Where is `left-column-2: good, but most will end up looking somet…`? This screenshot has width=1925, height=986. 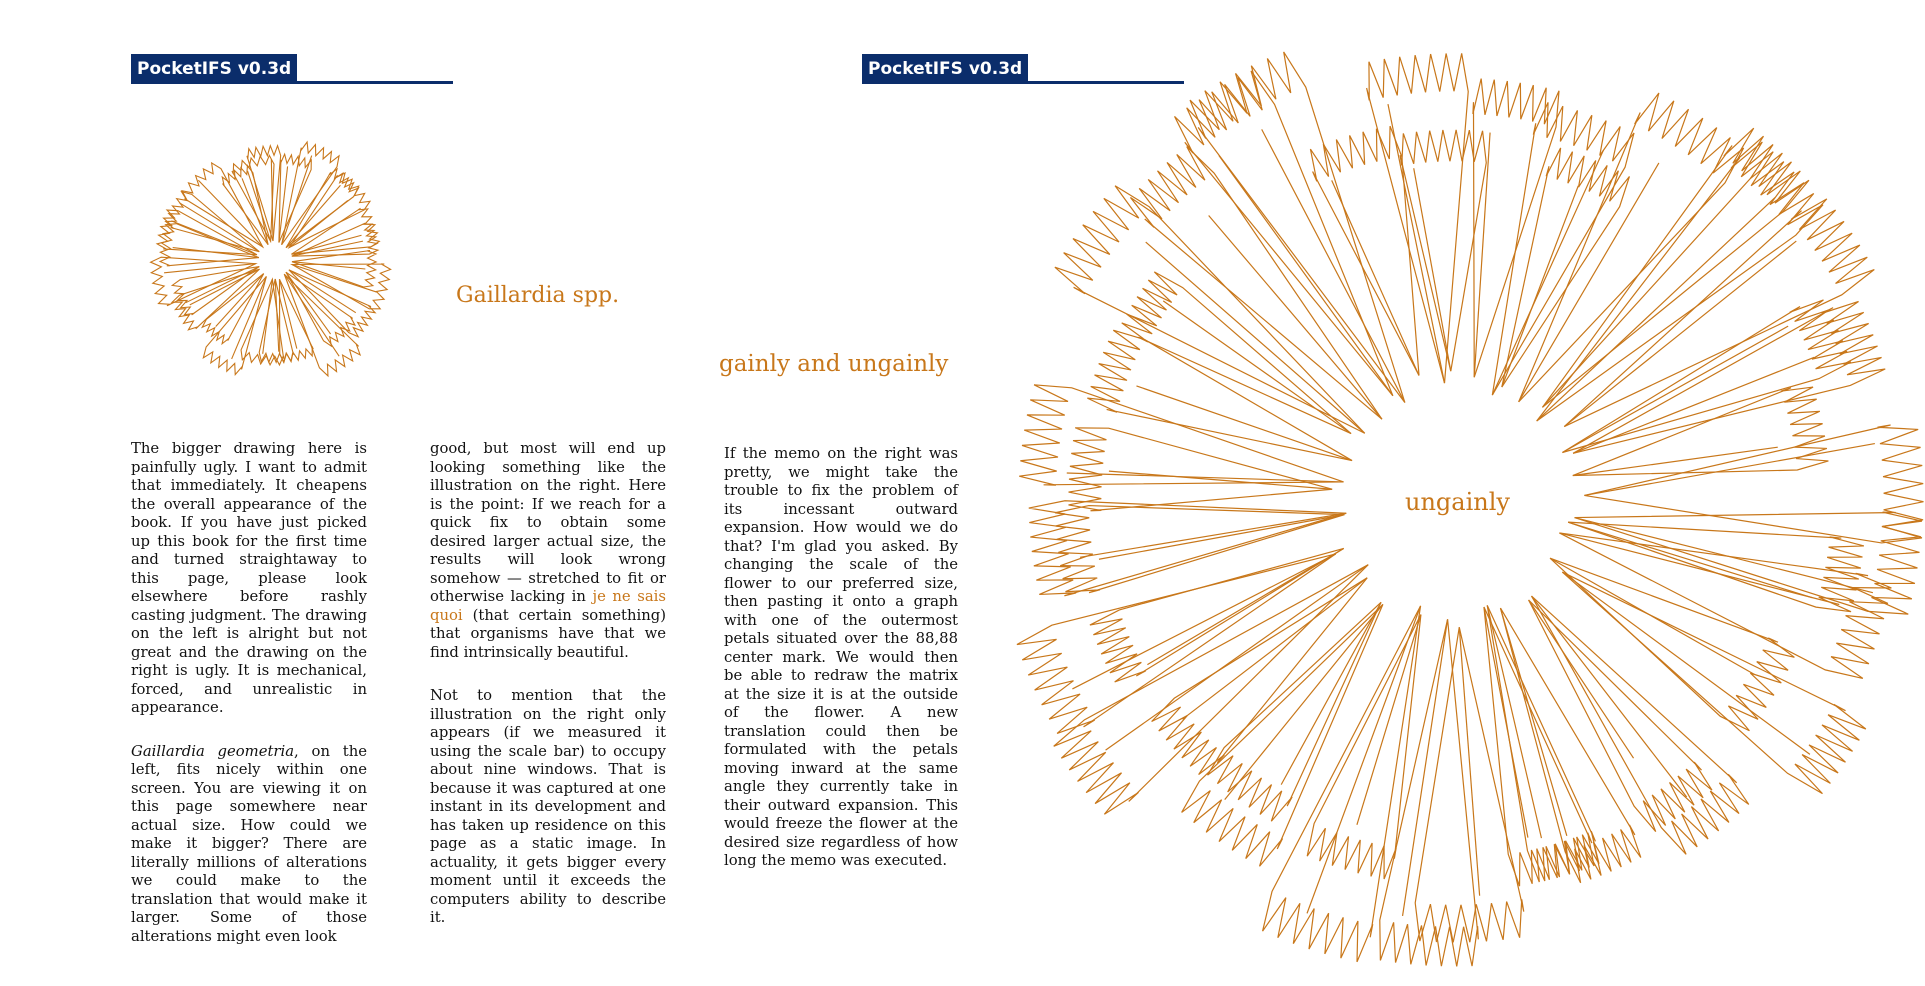
left-column-2: good, but most will end up looking somet… is located at coordinates (548, 696).